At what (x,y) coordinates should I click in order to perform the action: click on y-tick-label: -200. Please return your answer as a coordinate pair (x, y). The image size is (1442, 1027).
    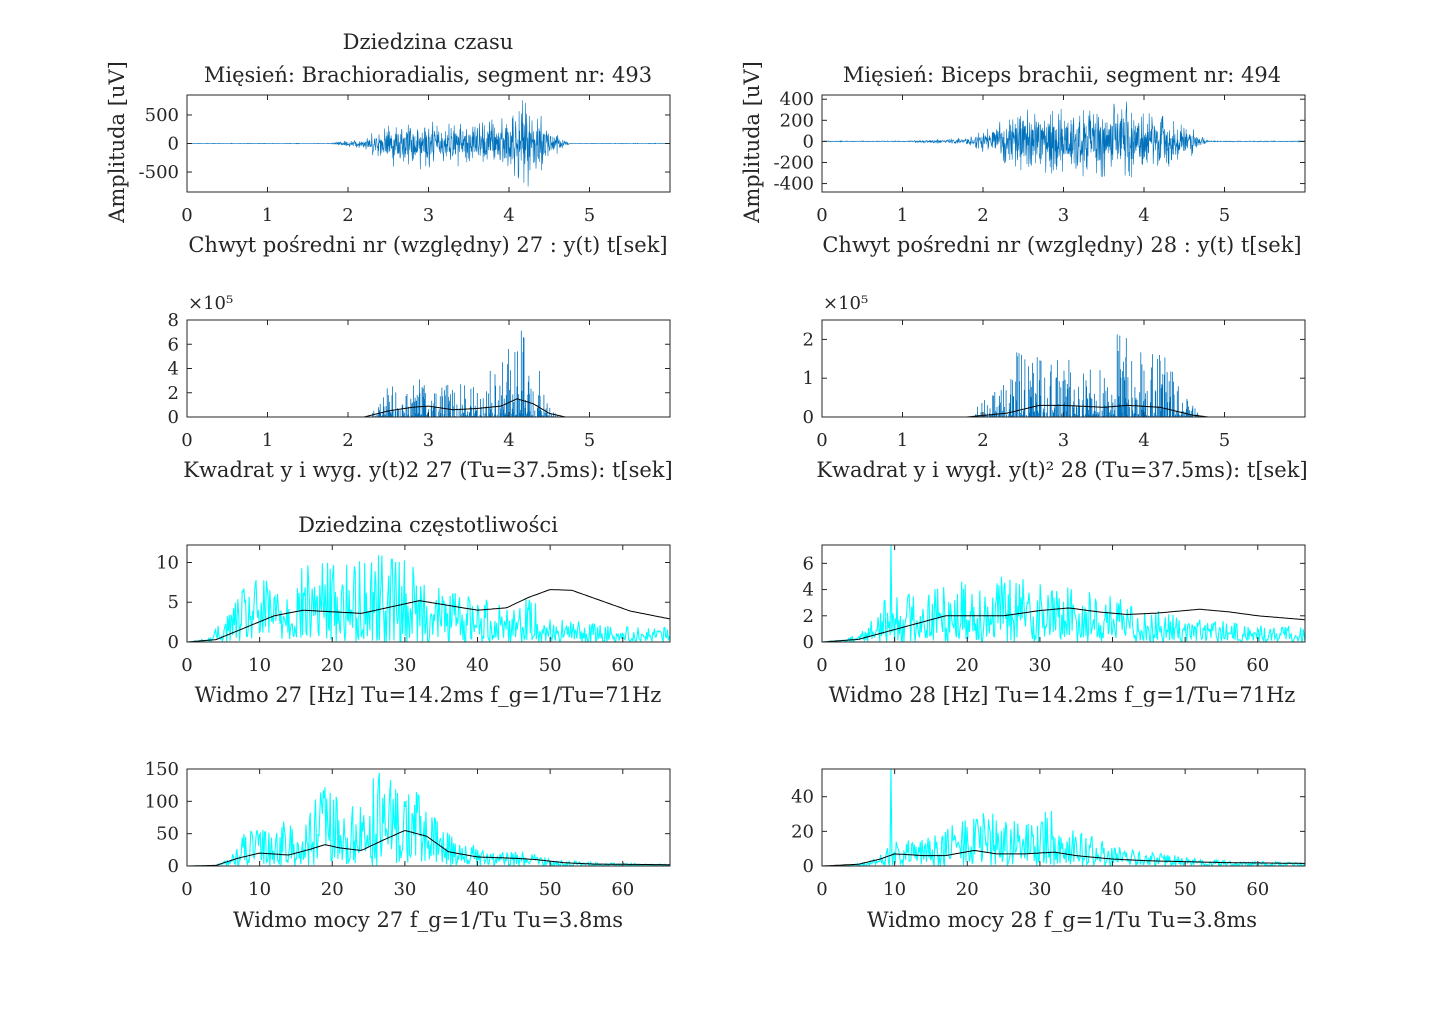
    Looking at the image, I should click on (794, 162).